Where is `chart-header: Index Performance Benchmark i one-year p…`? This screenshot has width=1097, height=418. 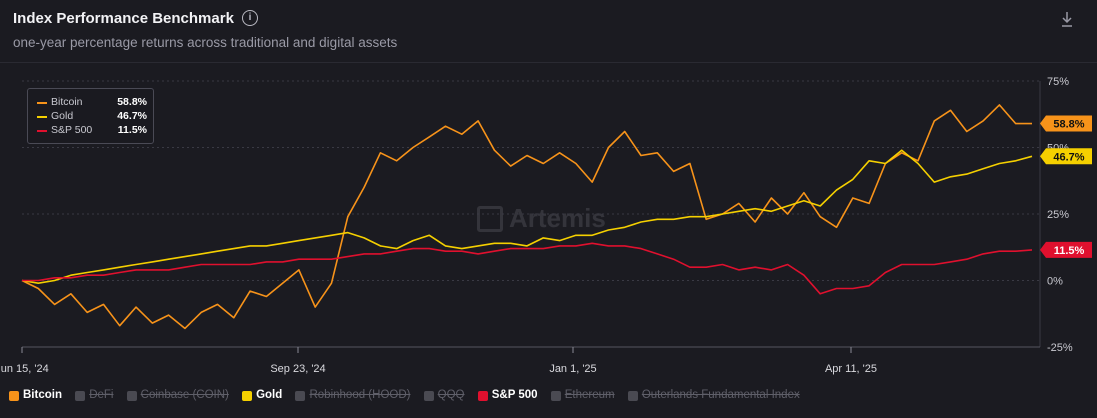 chart-header: Index Performance Benchmark i one-year p… is located at coordinates (545, 33).